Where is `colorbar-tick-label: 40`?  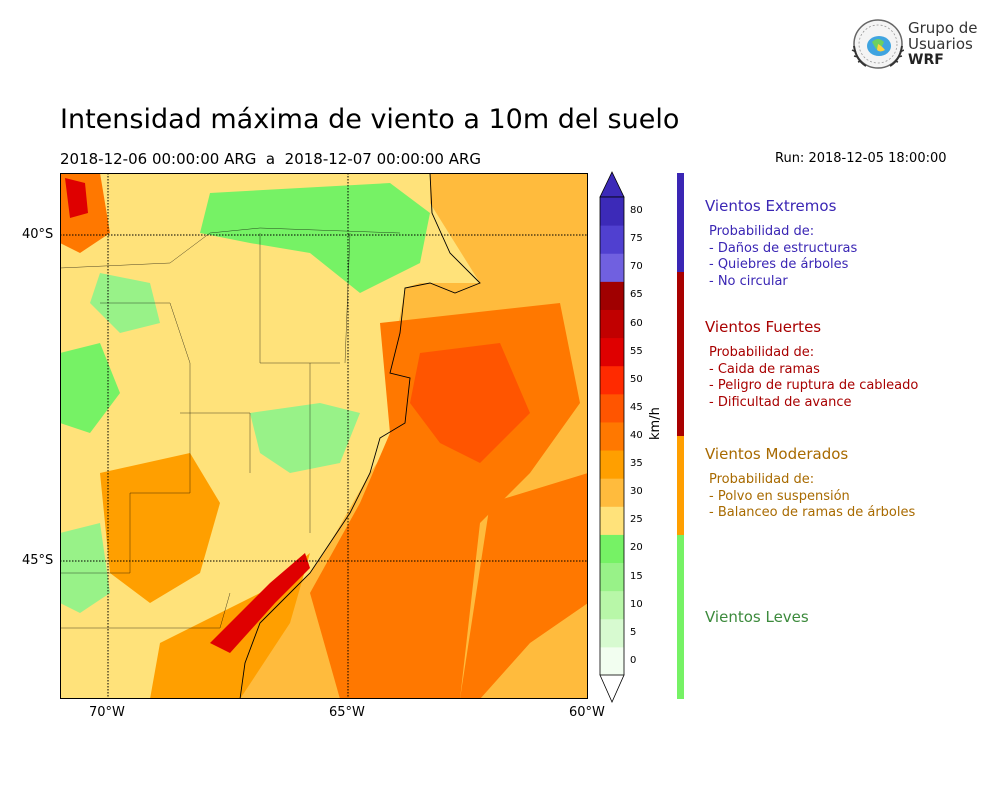
colorbar-tick-label: 40 is located at coordinates (636, 435).